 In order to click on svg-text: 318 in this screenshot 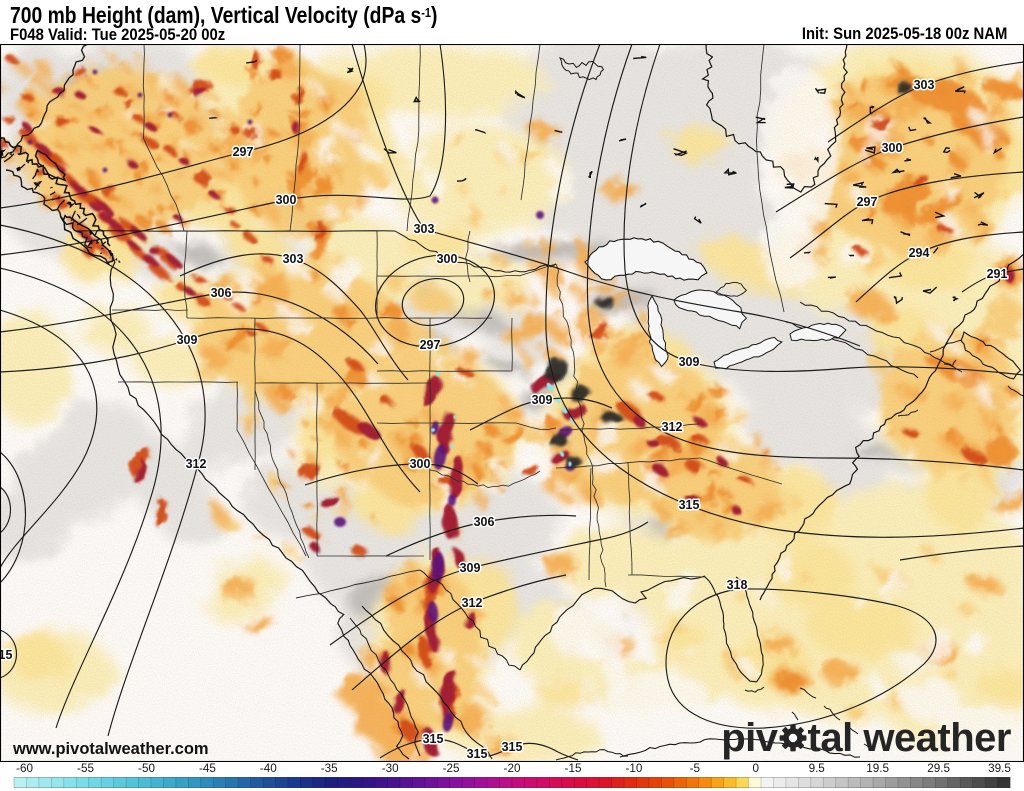, I will do `click(737, 585)`.